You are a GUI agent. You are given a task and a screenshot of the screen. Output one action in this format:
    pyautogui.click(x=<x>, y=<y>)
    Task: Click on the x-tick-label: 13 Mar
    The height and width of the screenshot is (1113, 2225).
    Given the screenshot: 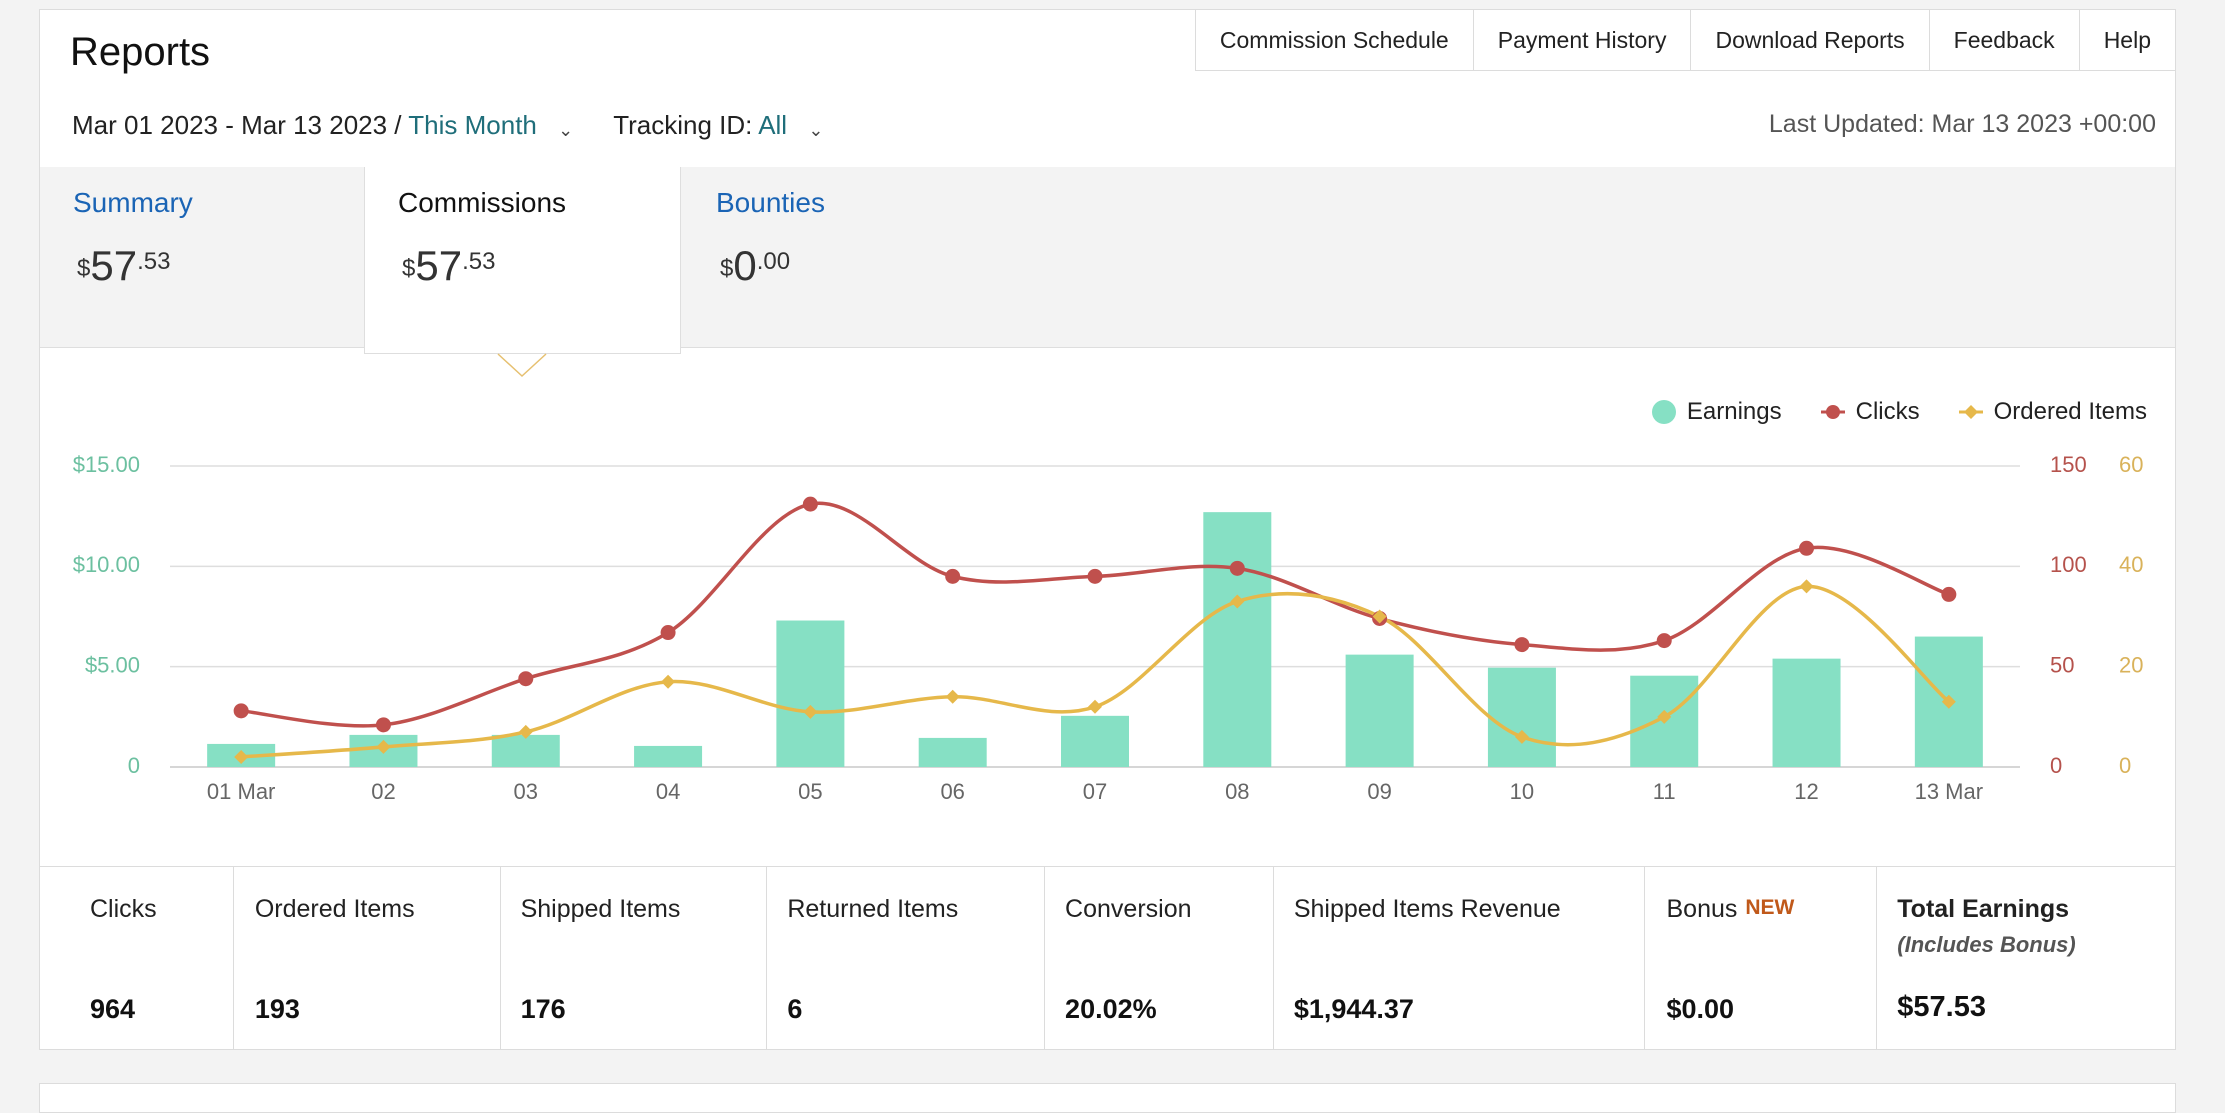 What is the action you would take?
    pyautogui.click(x=1949, y=791)
    